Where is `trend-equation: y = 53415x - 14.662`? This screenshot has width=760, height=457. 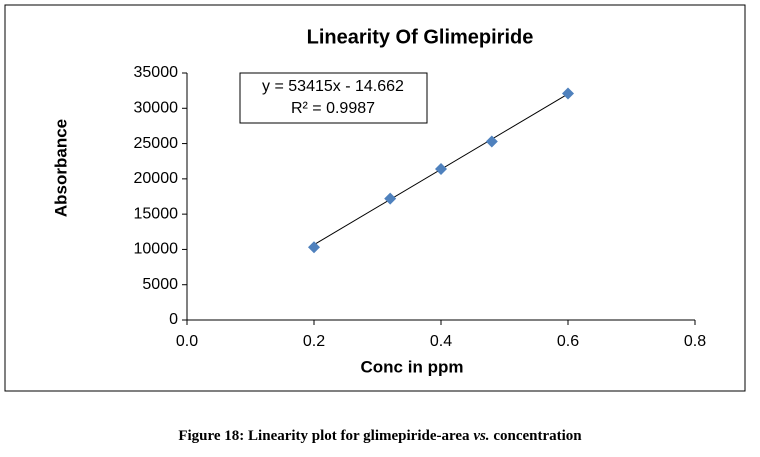
trend-equation: y = 53415x - 14.662 is located at coordinates (333, 86).